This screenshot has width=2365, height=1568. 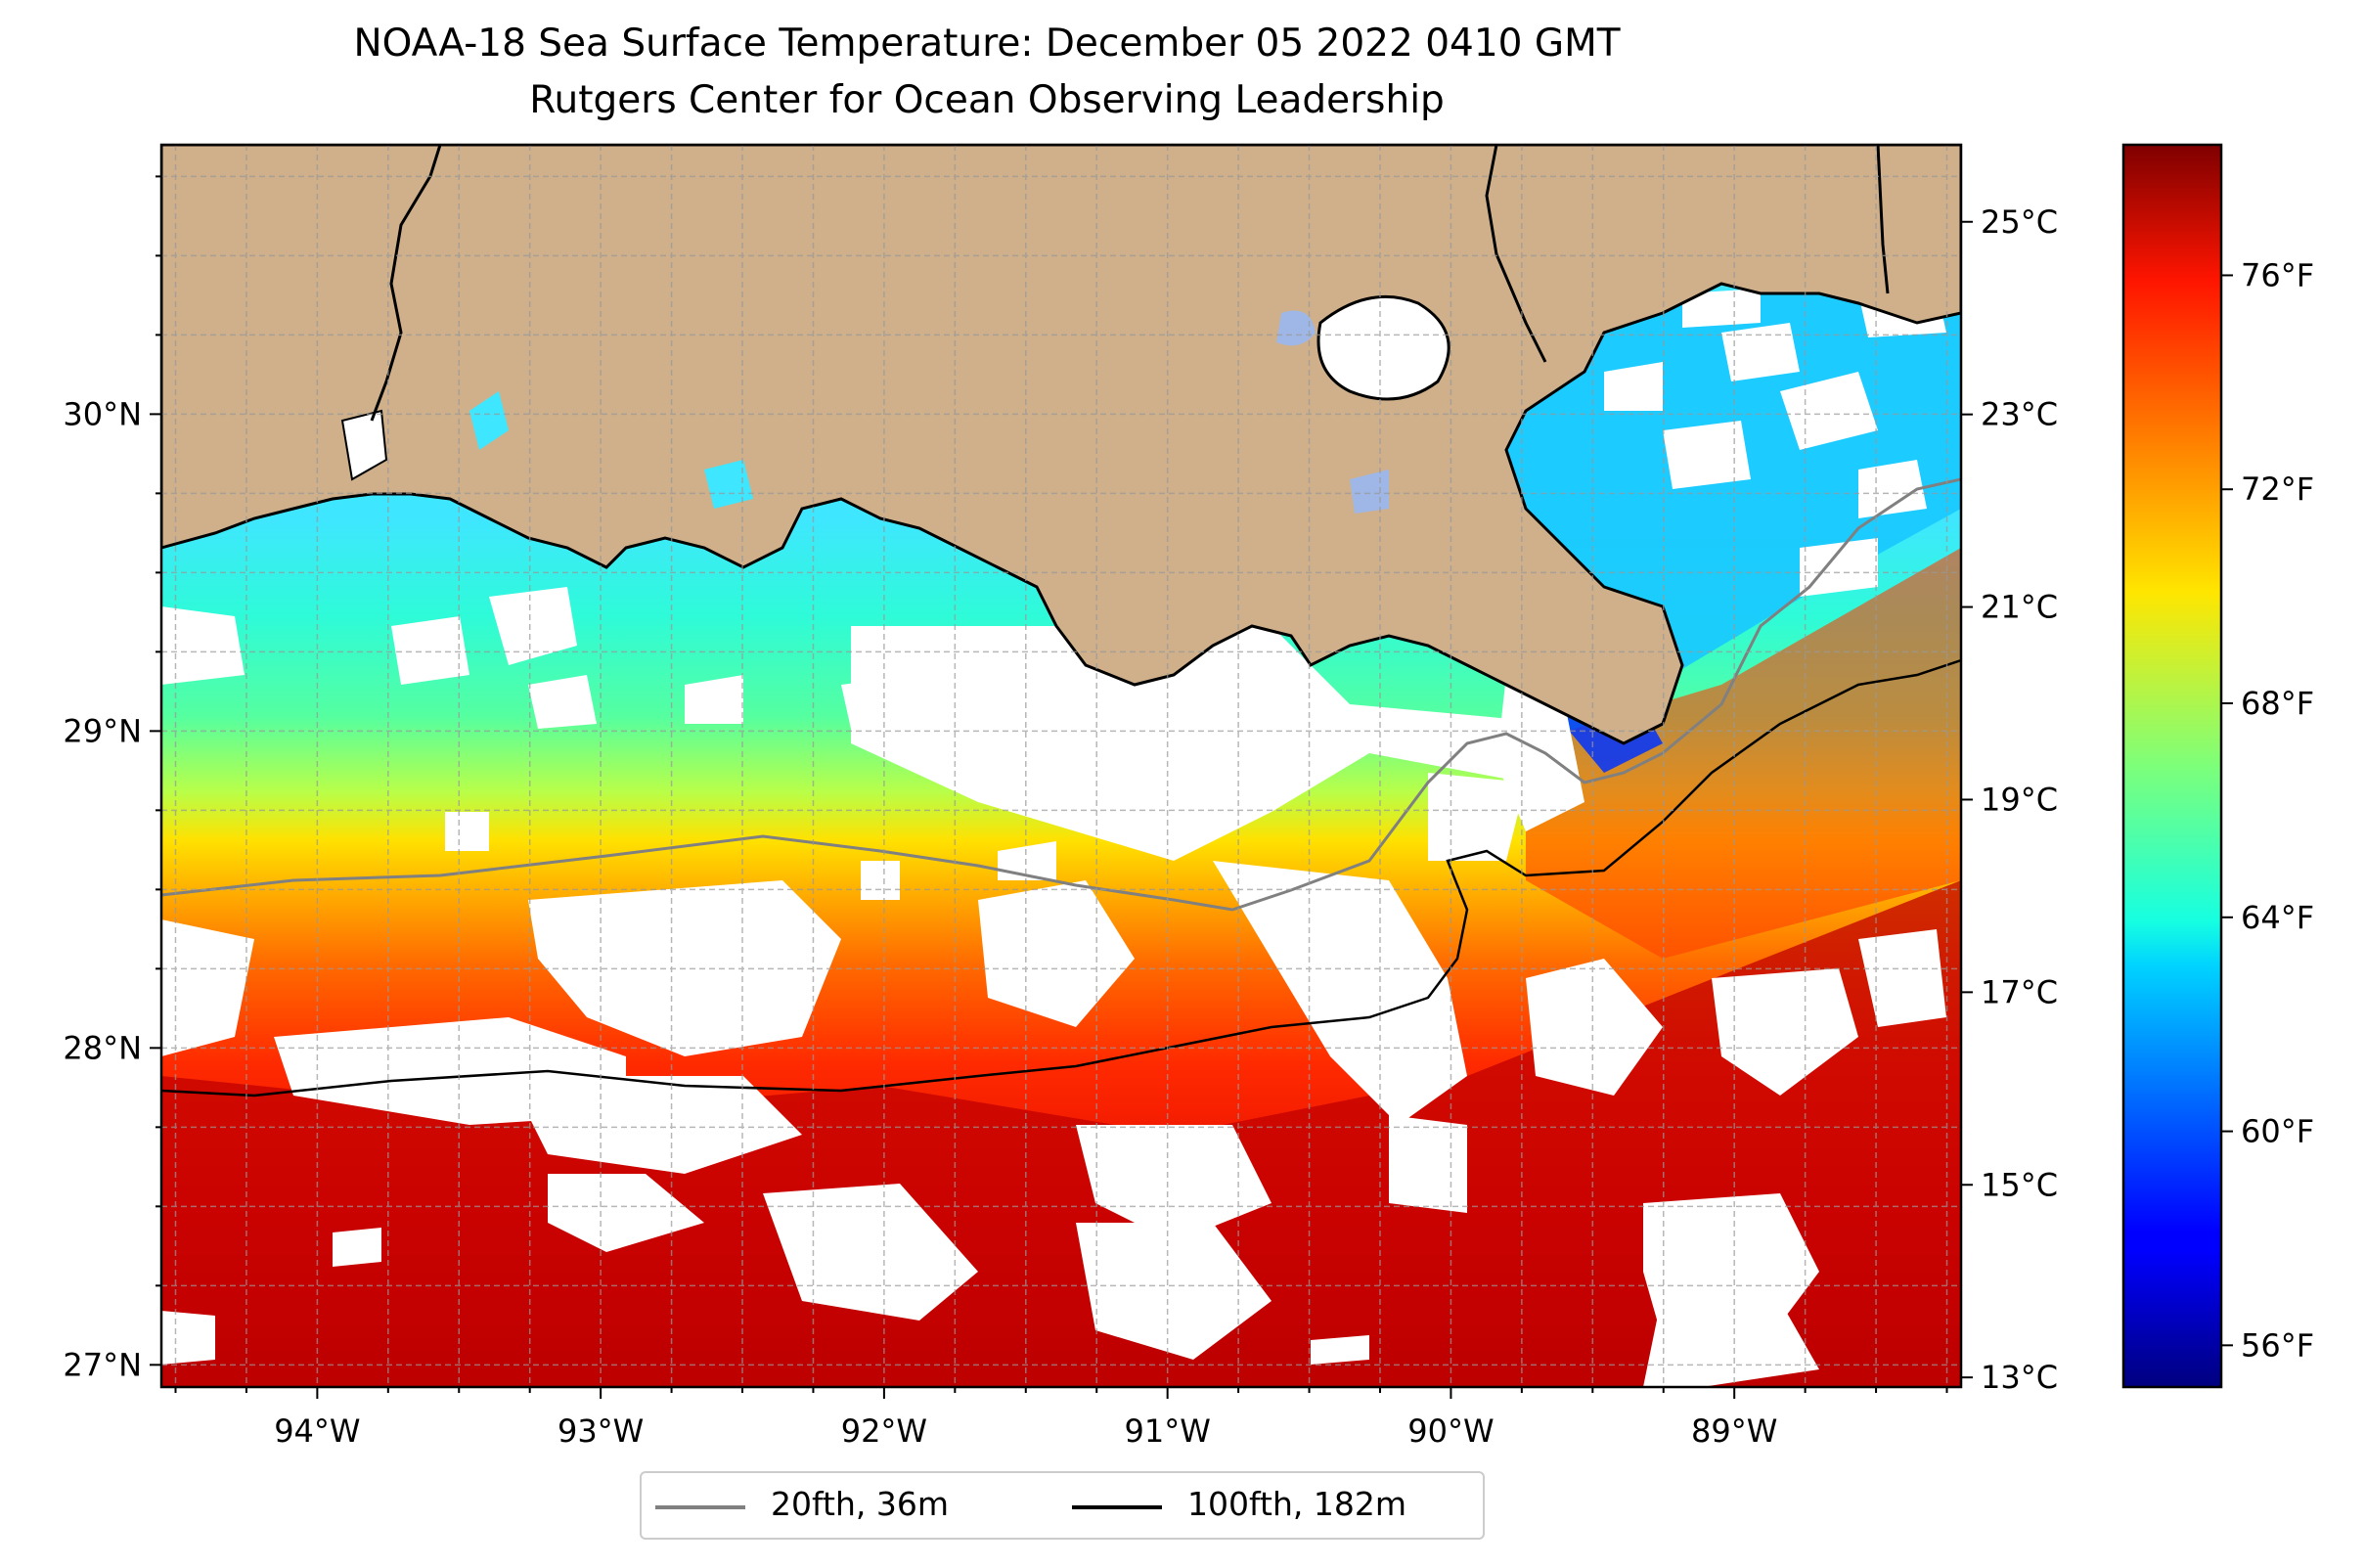 I want to click on x-tick-label: 89°W, so click(x=1734, y=1431).